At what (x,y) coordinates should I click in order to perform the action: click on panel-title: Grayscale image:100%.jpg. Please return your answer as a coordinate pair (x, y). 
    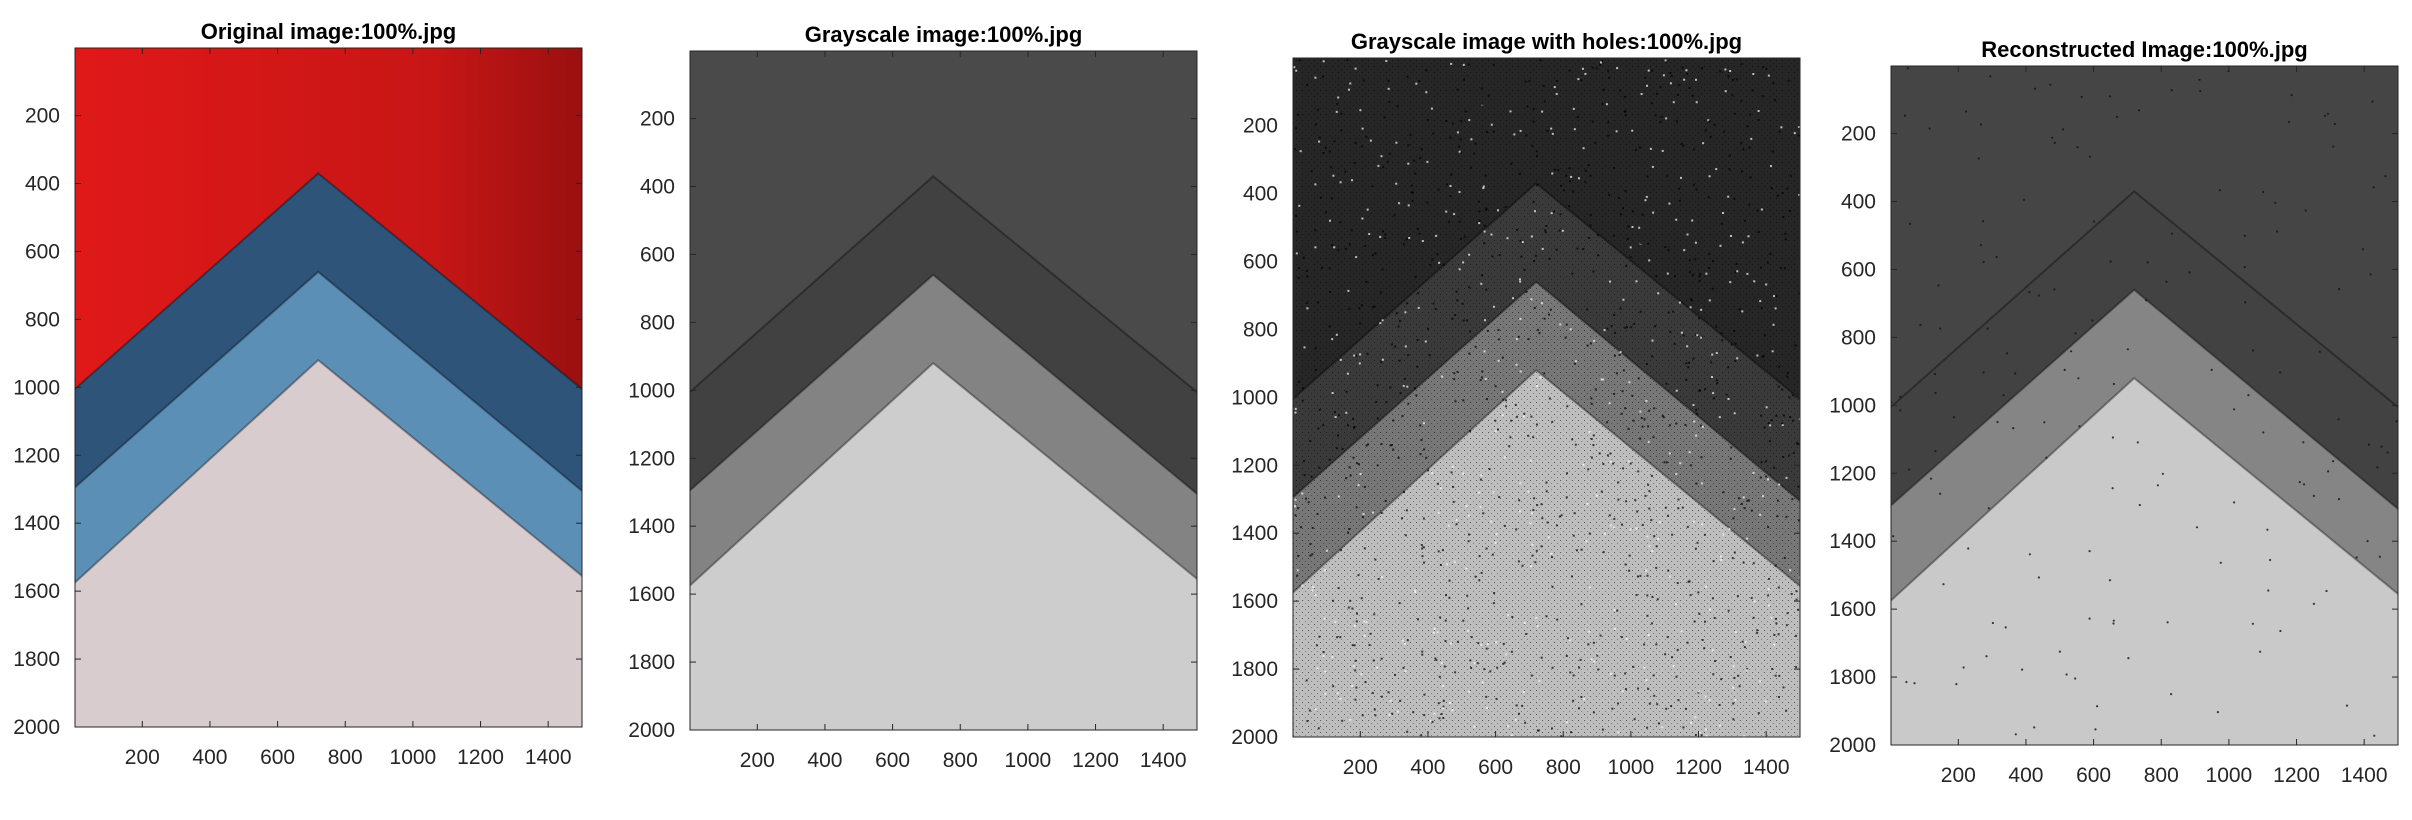
    Looking at the image, I should click on (944, 34).